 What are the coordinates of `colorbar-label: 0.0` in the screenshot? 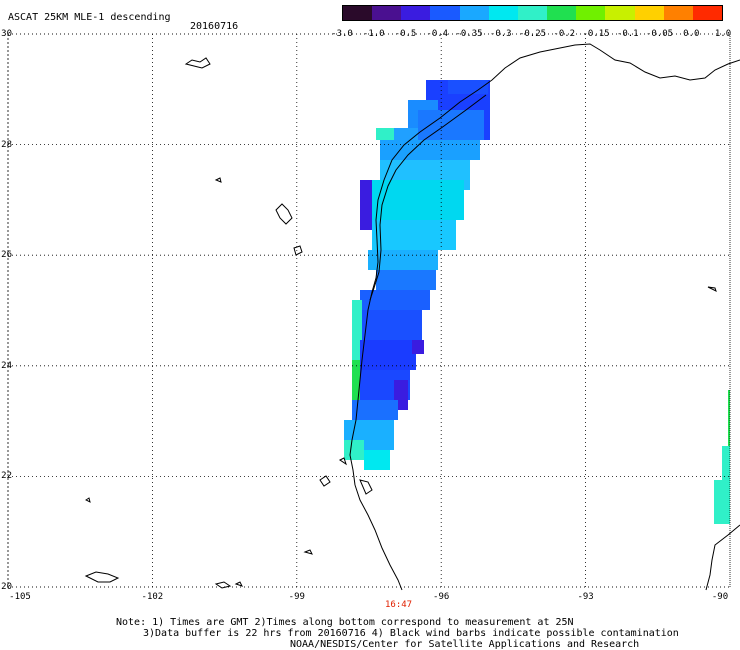 It's located at (691, 34).